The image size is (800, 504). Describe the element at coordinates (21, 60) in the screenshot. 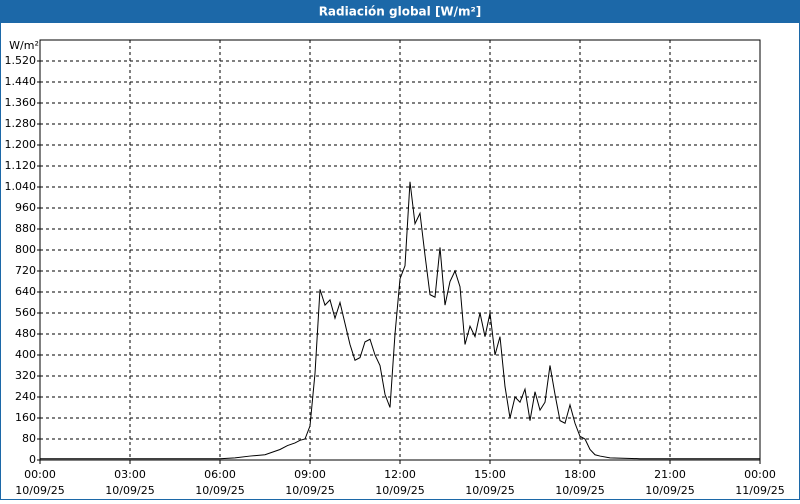

I see `y-tick-label: 1.520` at that location.